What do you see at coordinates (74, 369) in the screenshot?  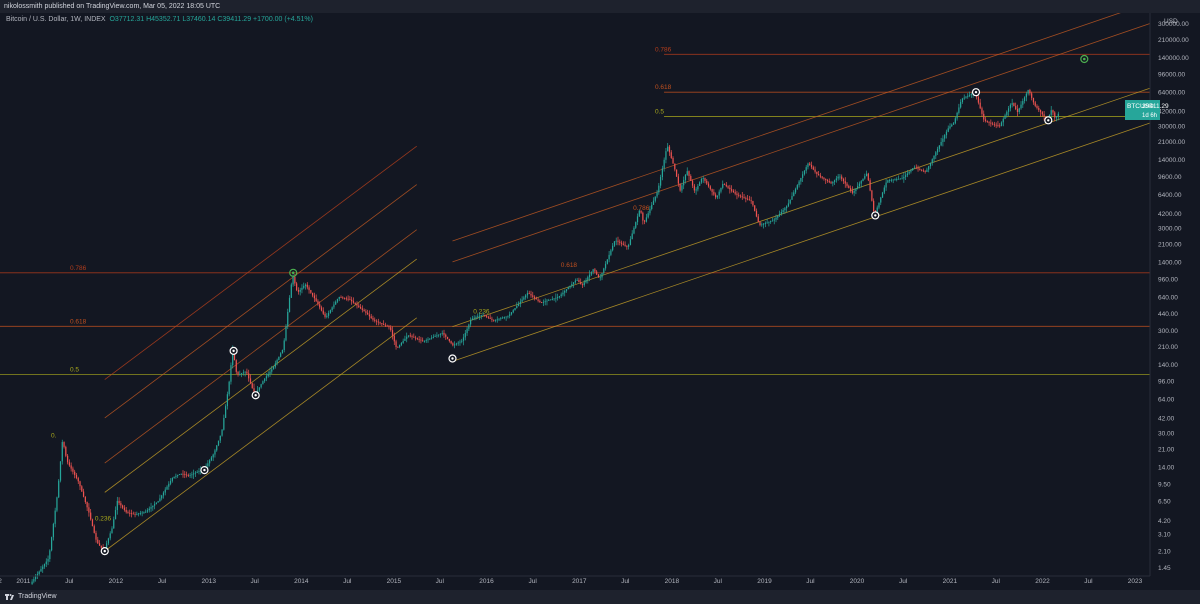 I see `fib-level-label: 0.5` at bounding box center [74, 369].